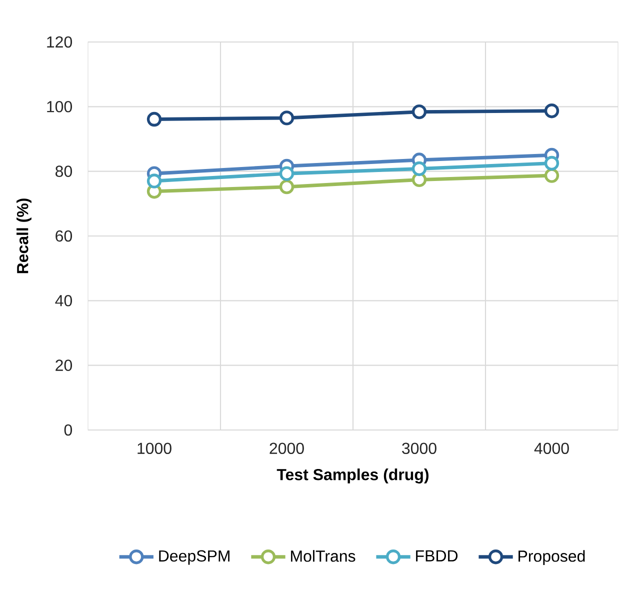  Describe the element at coordinates (437, 556) in the screenshot. I see `legend-label: FBDD` at that location.